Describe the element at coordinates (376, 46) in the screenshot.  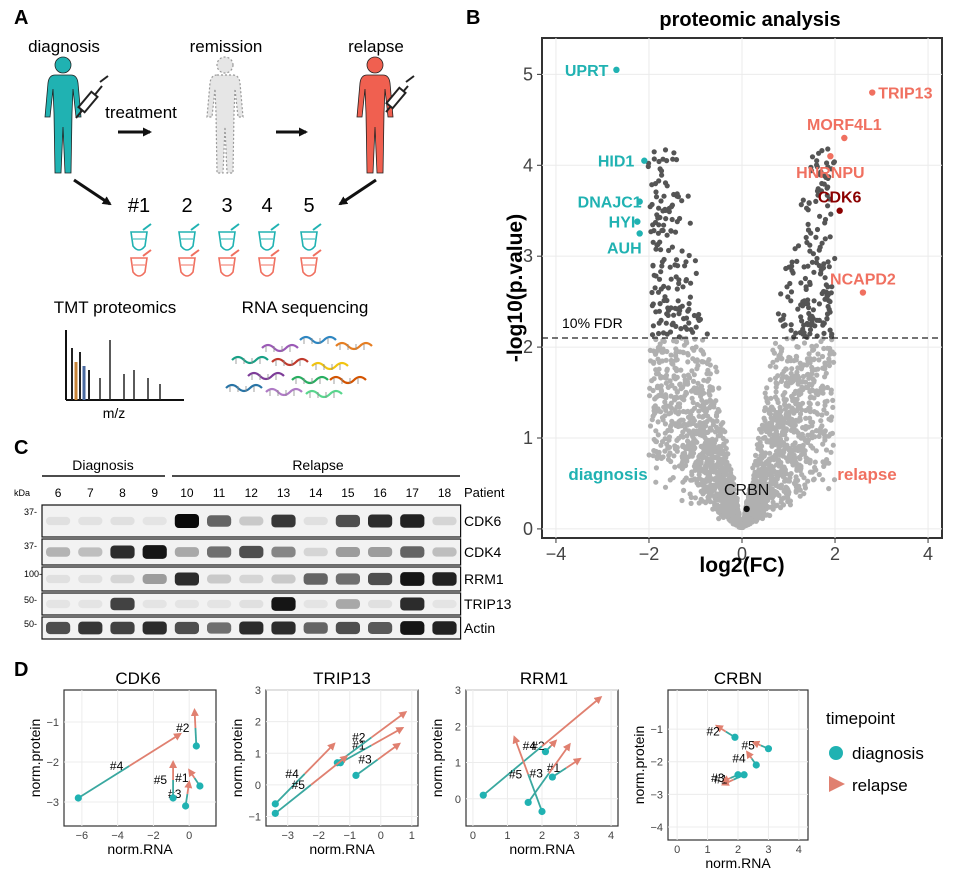
I see `label-relapse-timepoint: relapse` at that location.